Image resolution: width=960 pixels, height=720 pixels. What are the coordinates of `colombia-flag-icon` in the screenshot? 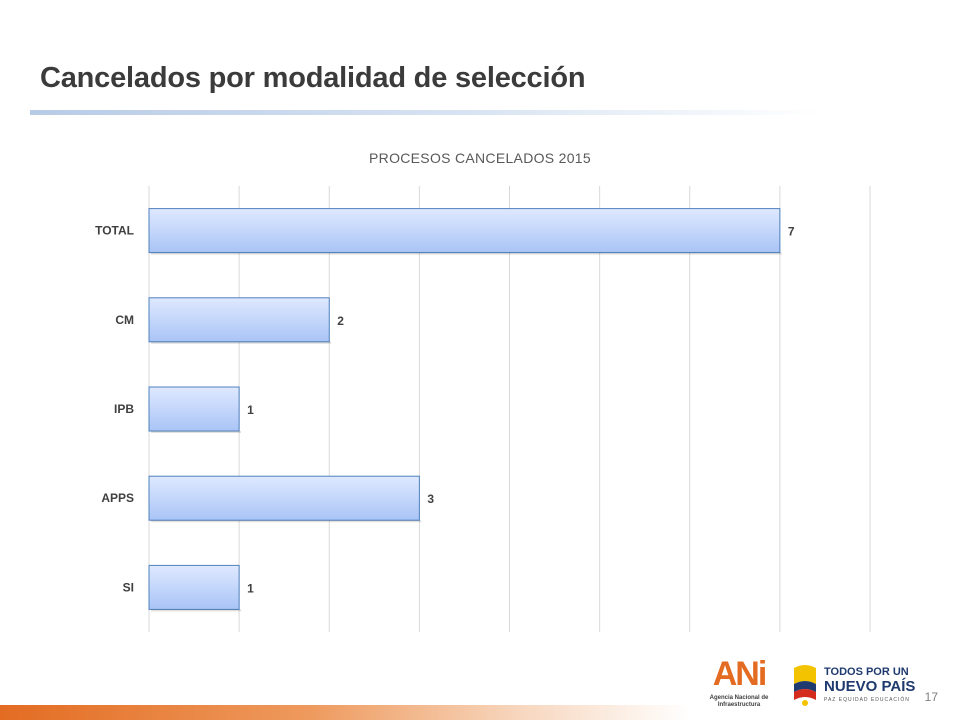 It's located at (805, 685).